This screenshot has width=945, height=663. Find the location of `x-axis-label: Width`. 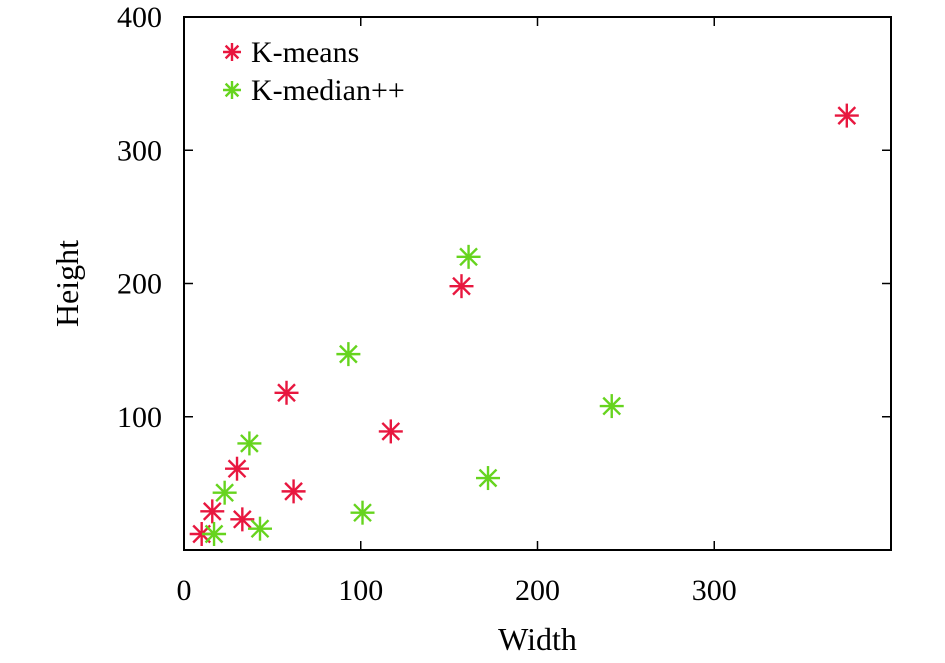

x-axis-label: Width is located at coordinates (537, 639).